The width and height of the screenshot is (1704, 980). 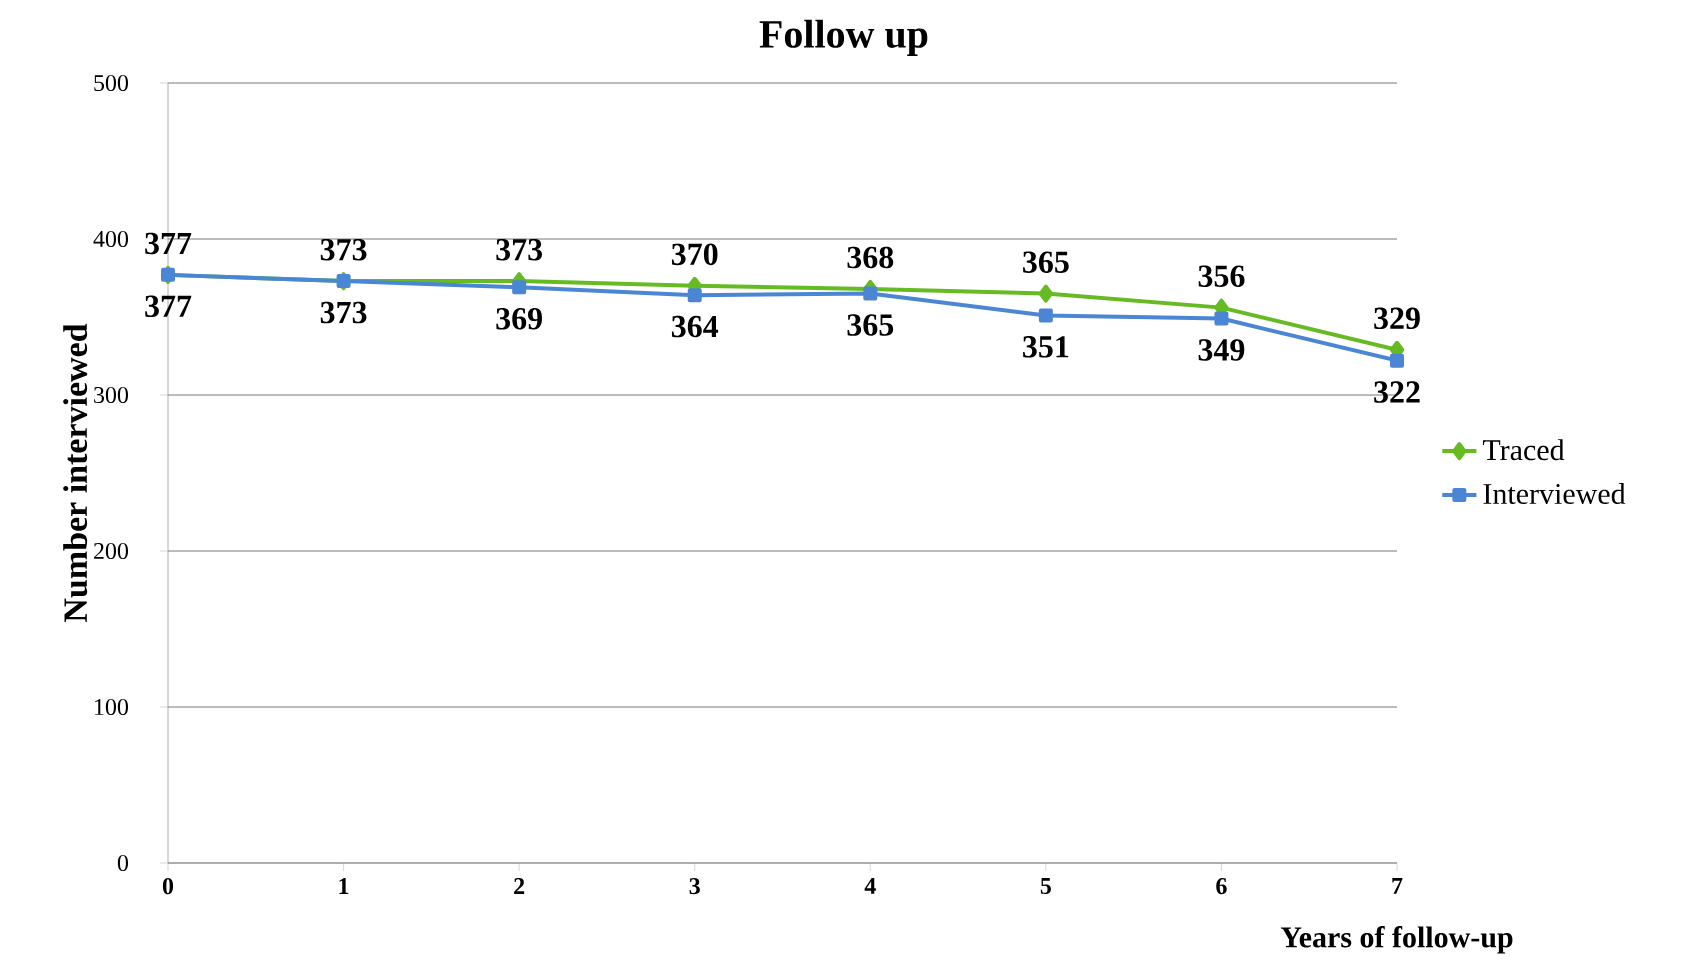 I want to click on x-tick-label: 0, so click(x=168, y=886).